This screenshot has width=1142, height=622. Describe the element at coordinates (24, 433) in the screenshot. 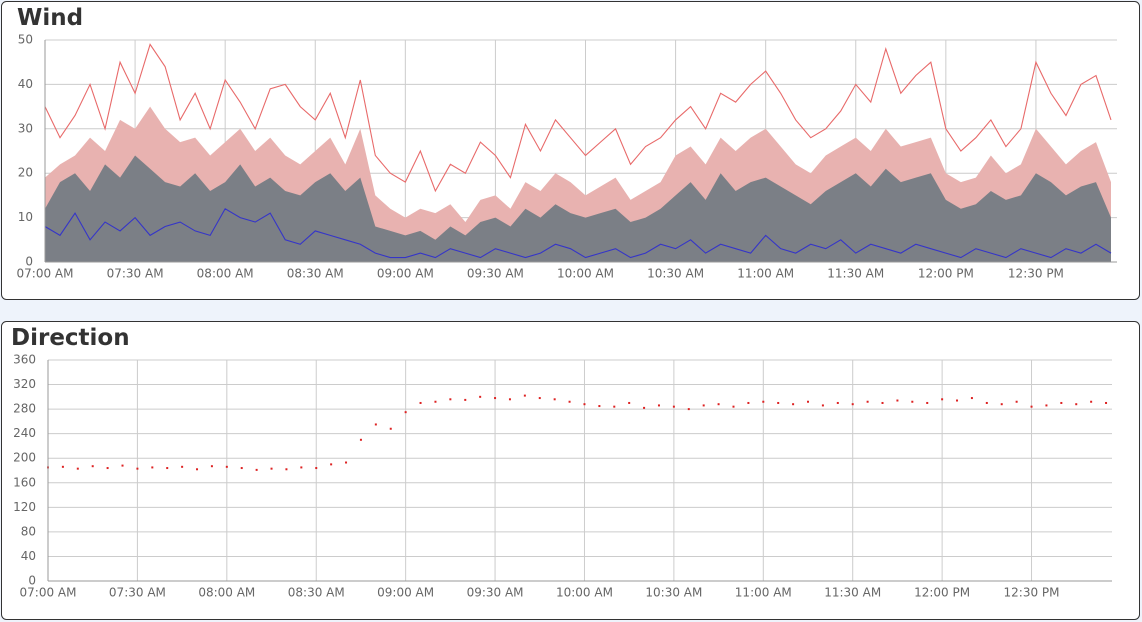

I see `y-tick-label: 240` at that location.